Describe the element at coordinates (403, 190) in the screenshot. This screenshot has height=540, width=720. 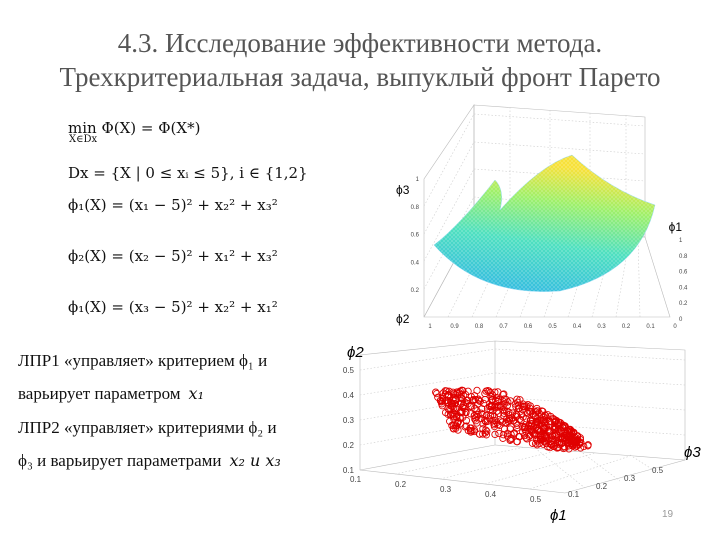
I see `surface-vertical-axis-label: ϕ3` at that location.